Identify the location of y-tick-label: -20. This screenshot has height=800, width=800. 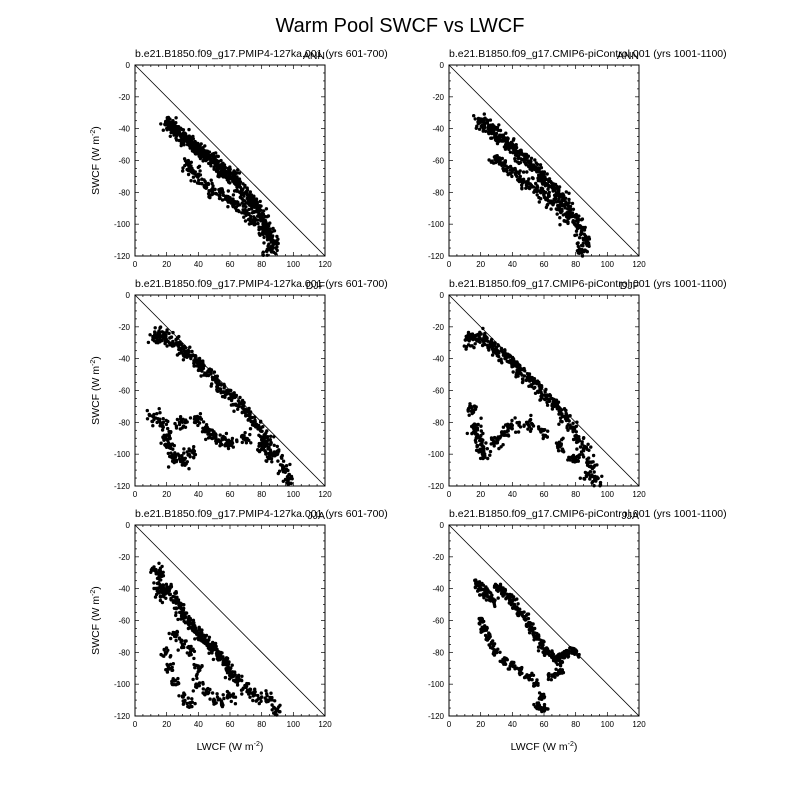
(438, 327).